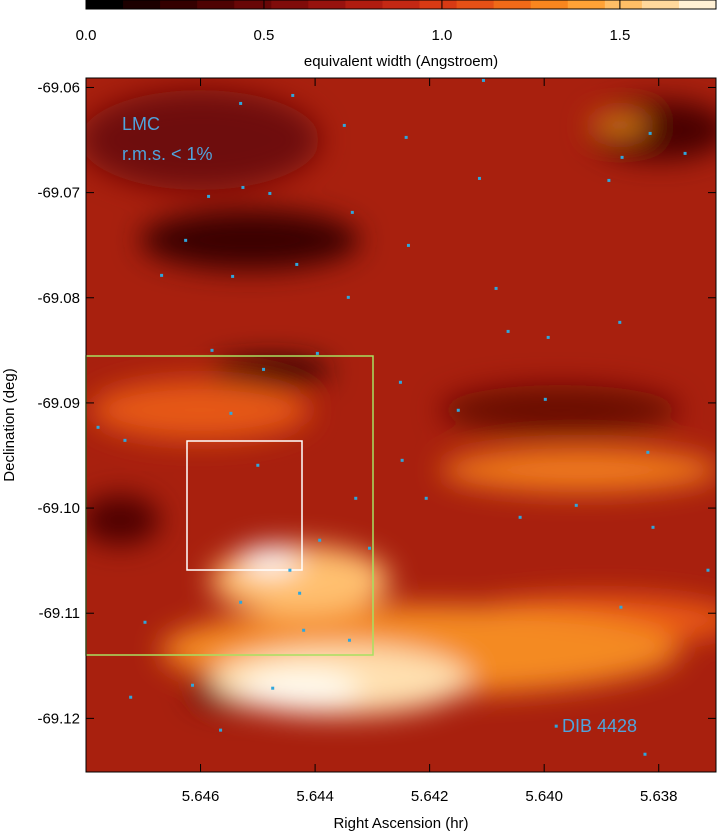 Image resolution: width=719 pixels, height=838 pixels. I want to click on annotation: r.m.s. < 1%, so click(167, 154).